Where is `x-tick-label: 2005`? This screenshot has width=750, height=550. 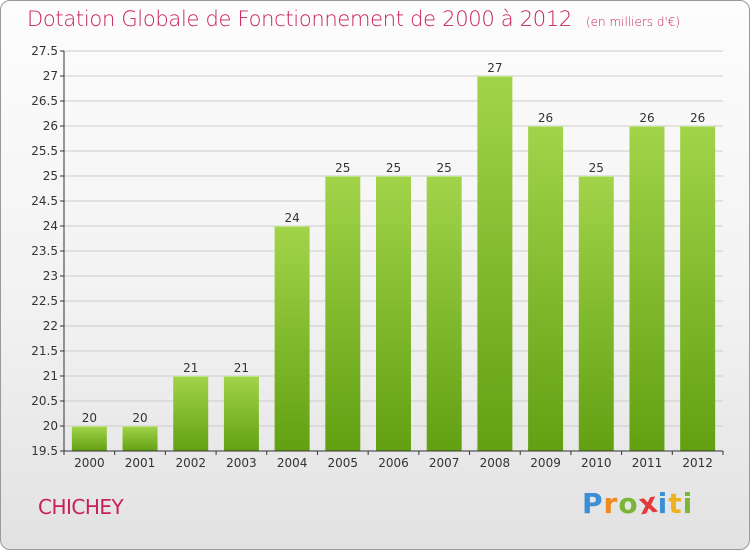
x-tick-label: 2005 is located at coordinates (343, 463).